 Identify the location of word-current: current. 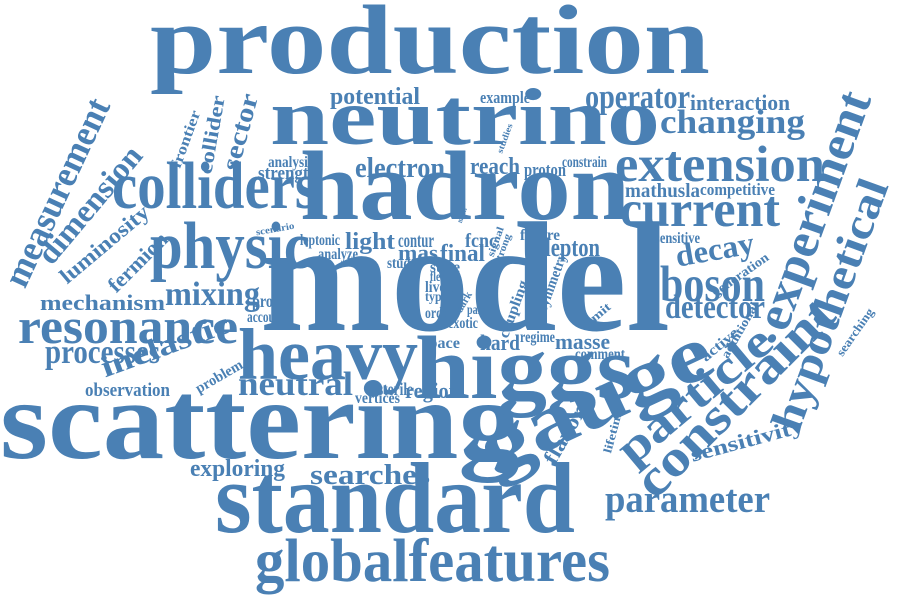
(700, 208).